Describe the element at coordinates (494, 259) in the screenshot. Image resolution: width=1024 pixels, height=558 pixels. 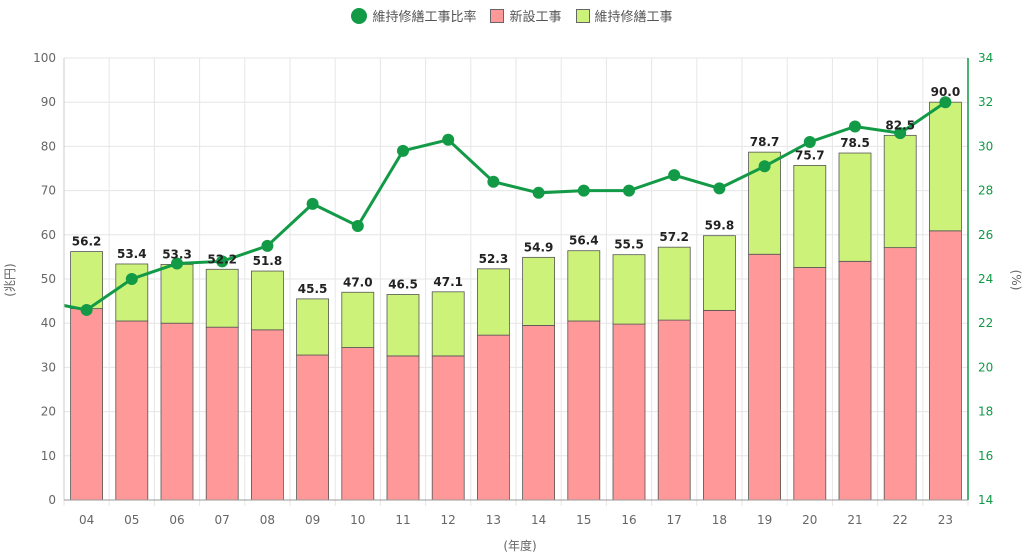
I see `total-label: 52.3` at that location.